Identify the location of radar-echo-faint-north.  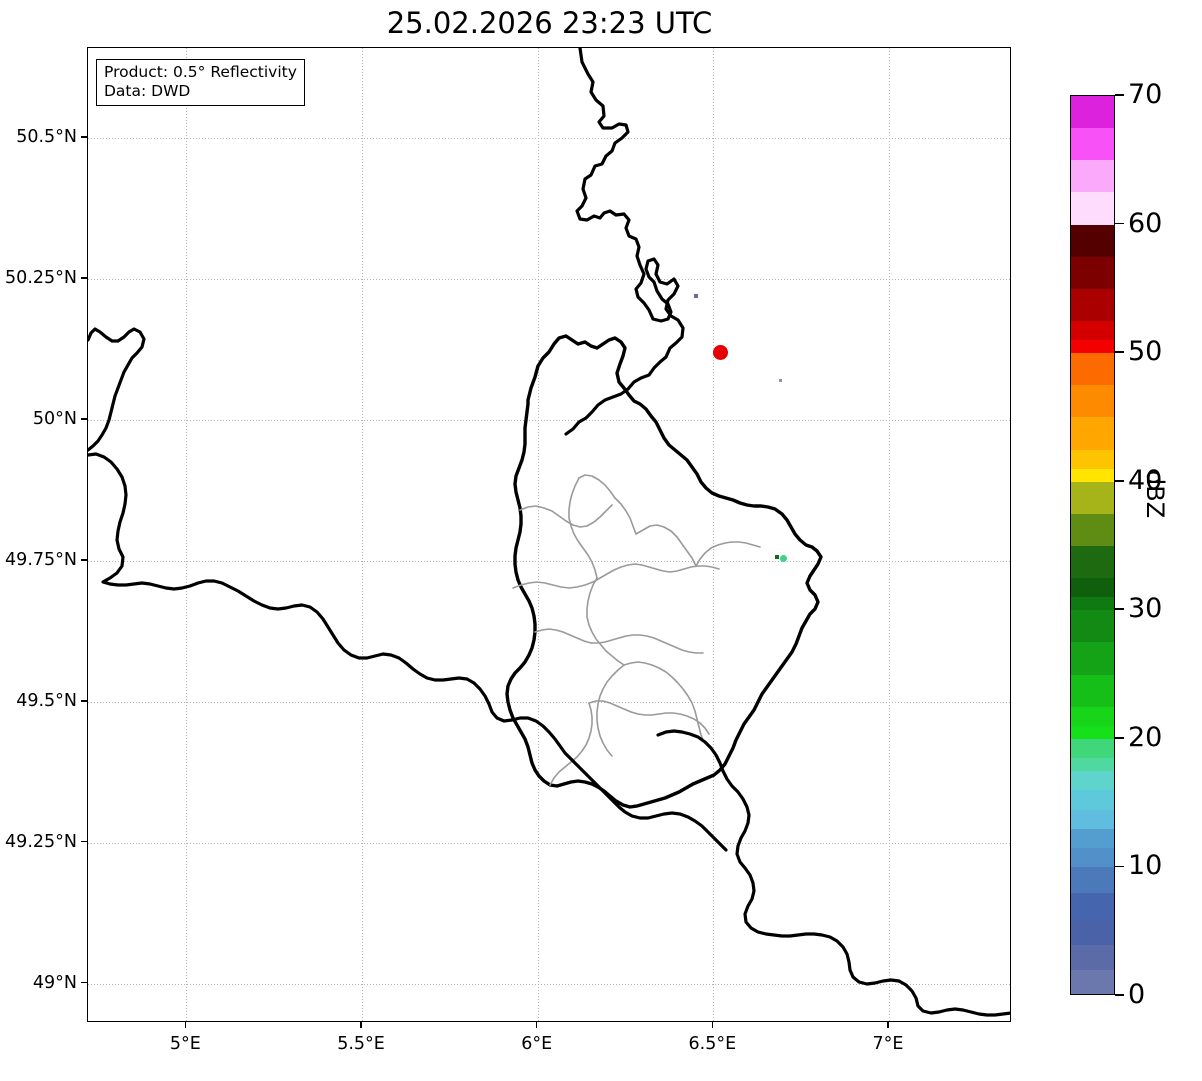
(695, 296).